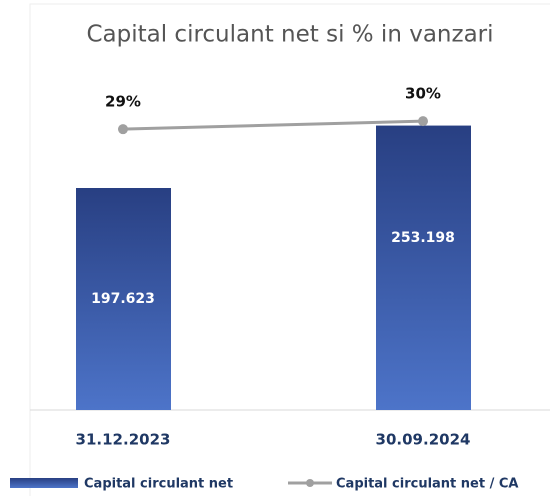  I want to click on legend-label: Capital circulant net / CA, so click(427, 484).